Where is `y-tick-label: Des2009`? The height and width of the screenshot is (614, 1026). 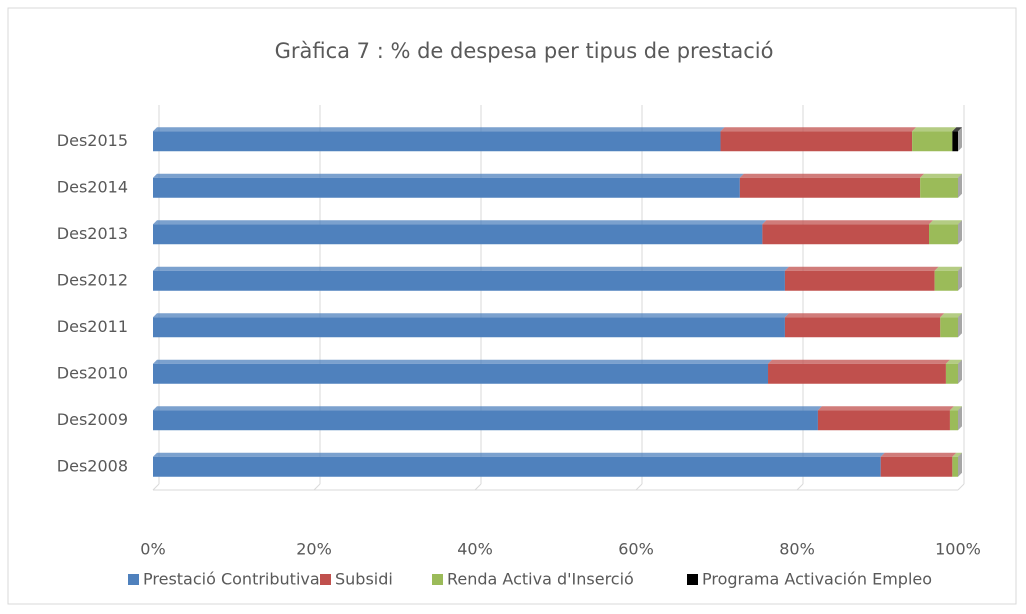 y-tick-label: Des2009 is located at coordinates (92, 419).